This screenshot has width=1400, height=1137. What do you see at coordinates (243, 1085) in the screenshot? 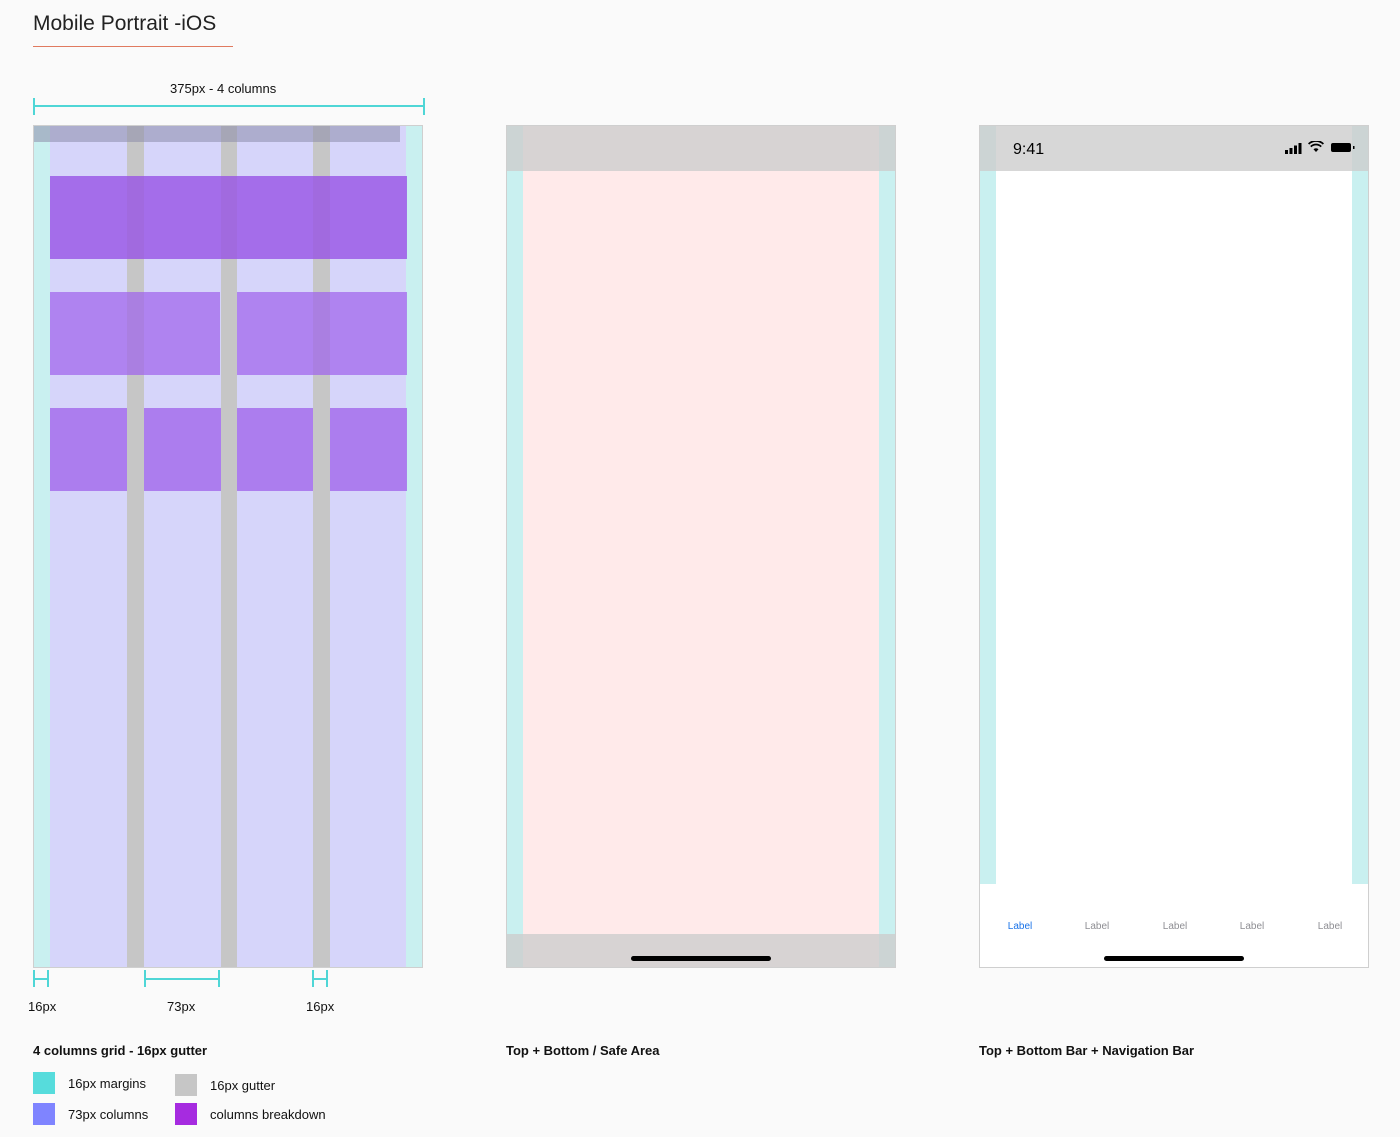
I see `legend-label-gutter: 16px gutter` at bounding box center [243, 1085].